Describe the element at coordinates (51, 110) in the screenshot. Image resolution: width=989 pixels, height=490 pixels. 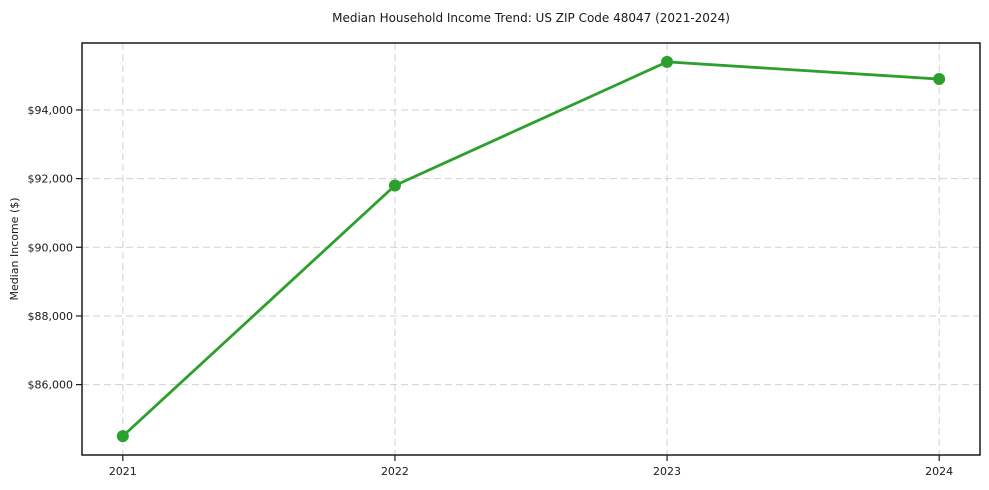
I see `y-tick-label: $94,000` at that location.